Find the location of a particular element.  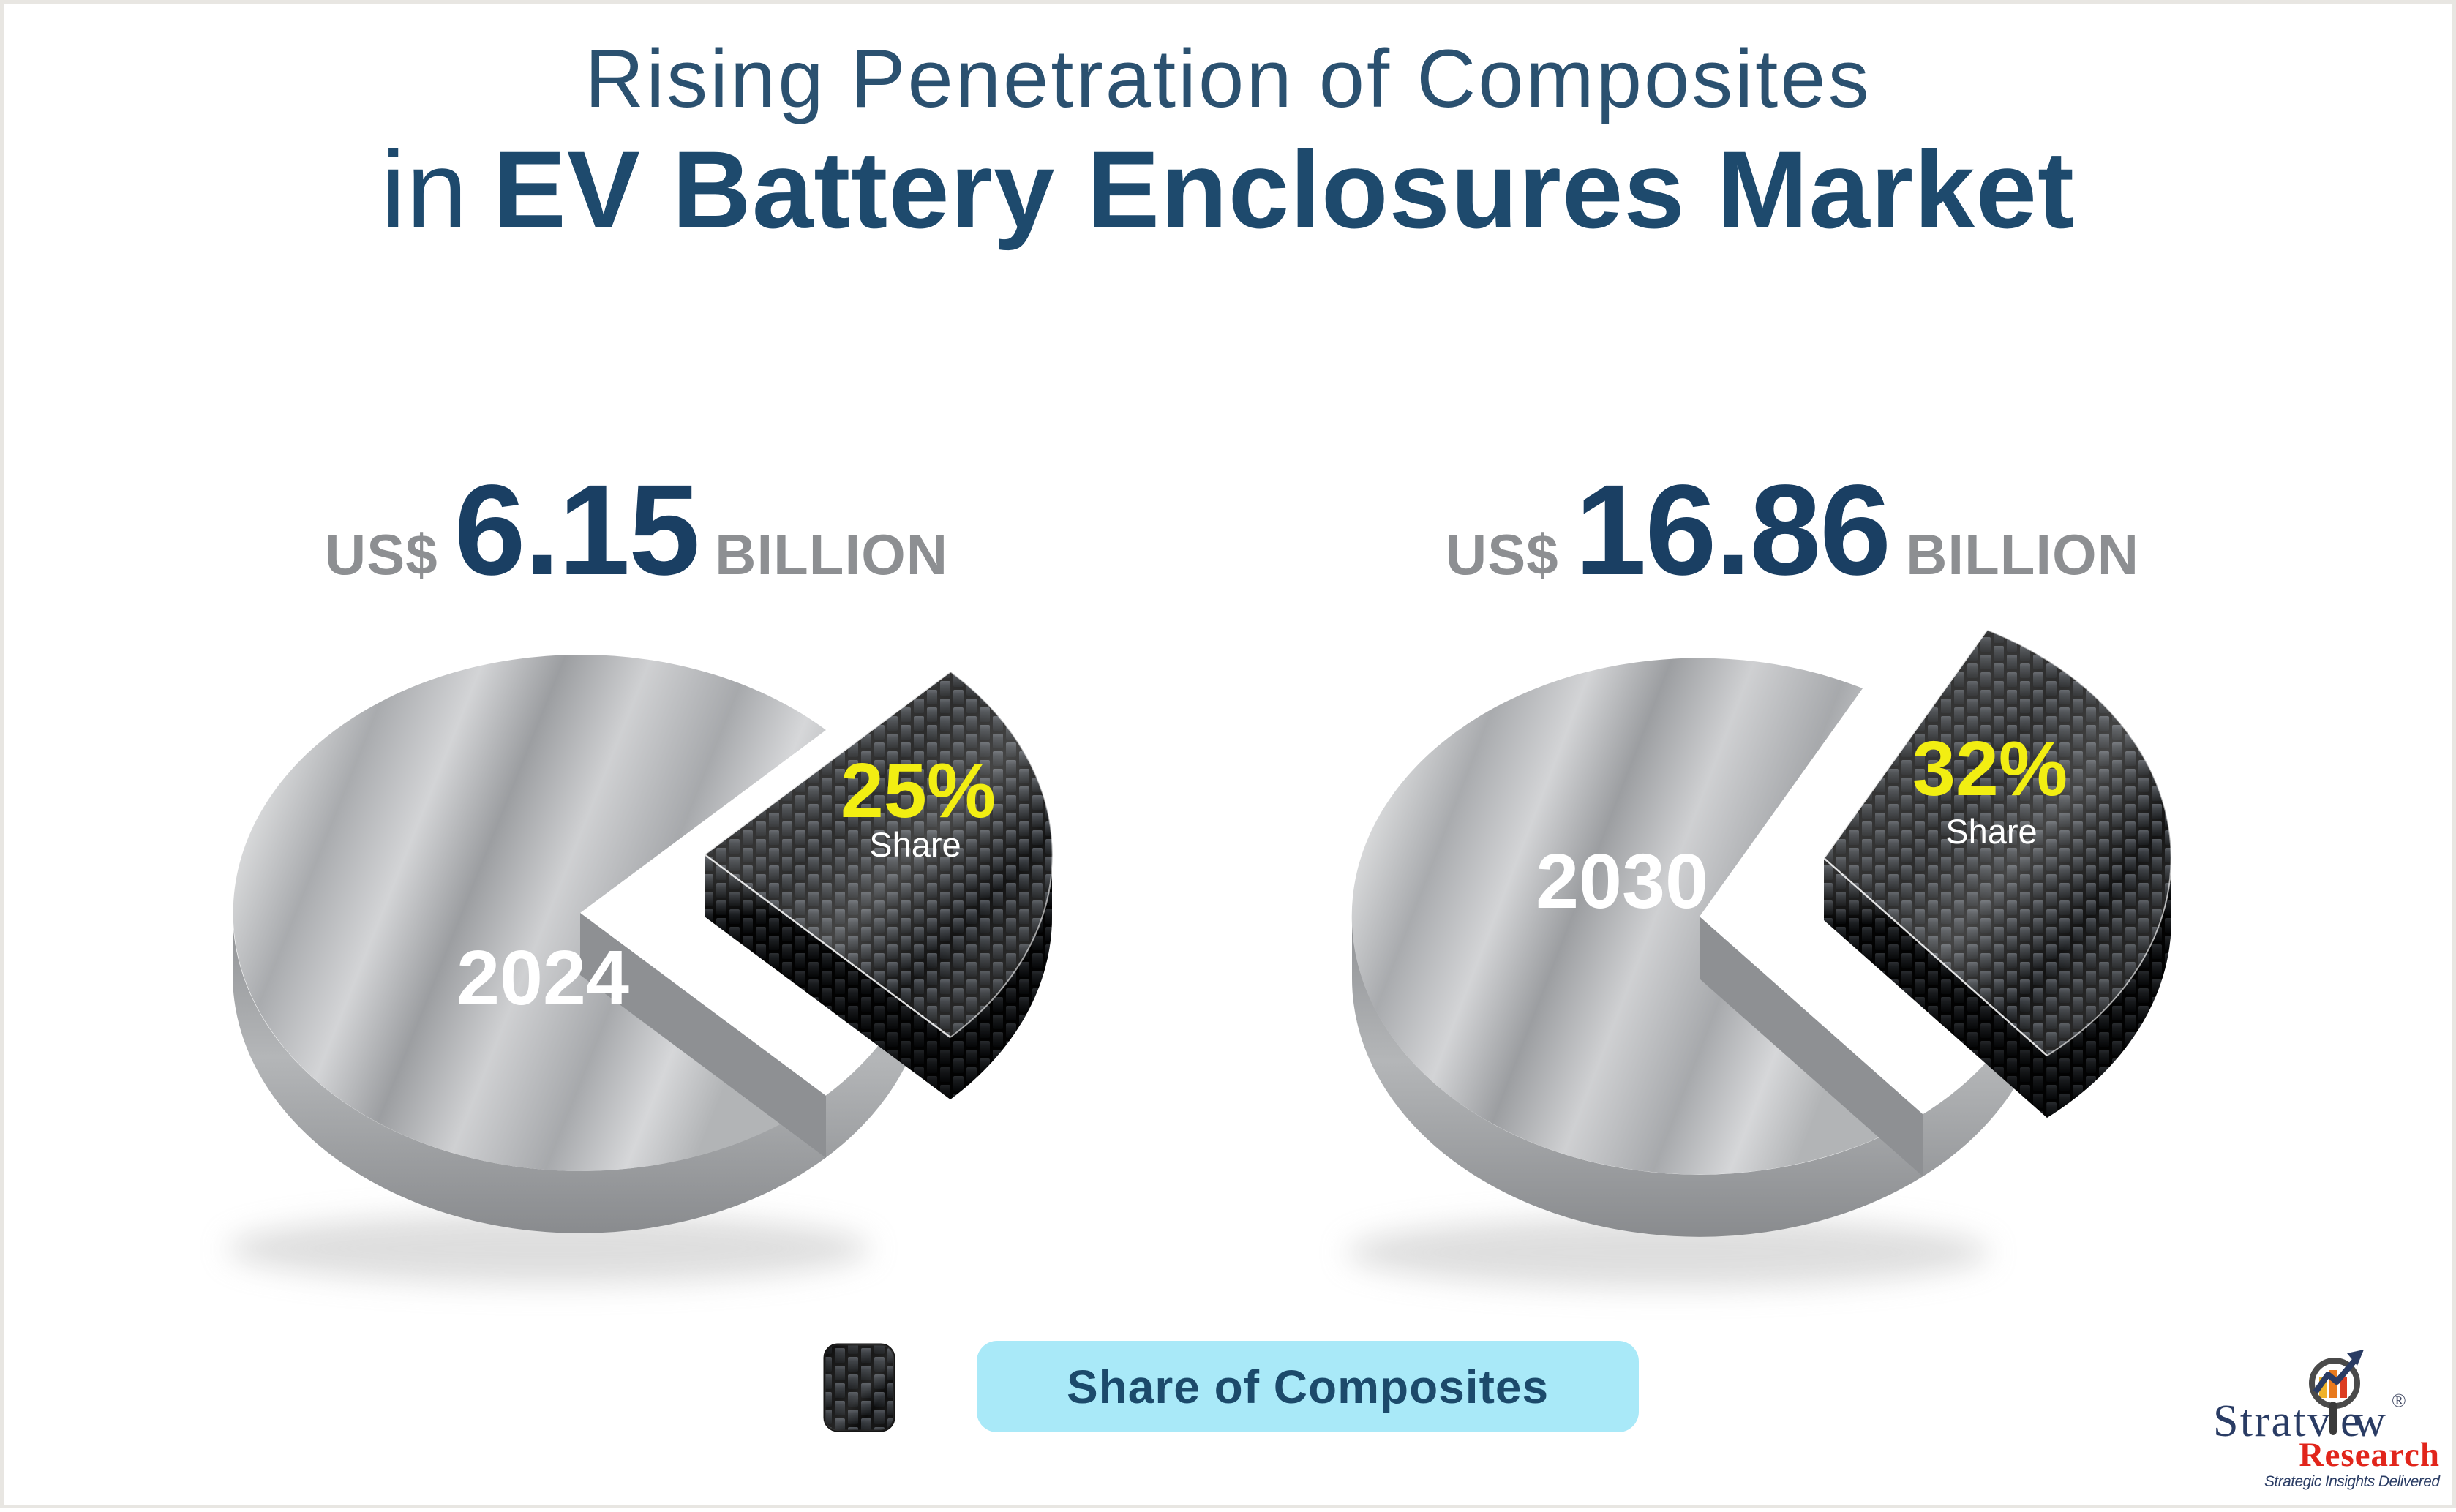

pie-2030-disc-side is located at coordinates (1699, 1077).